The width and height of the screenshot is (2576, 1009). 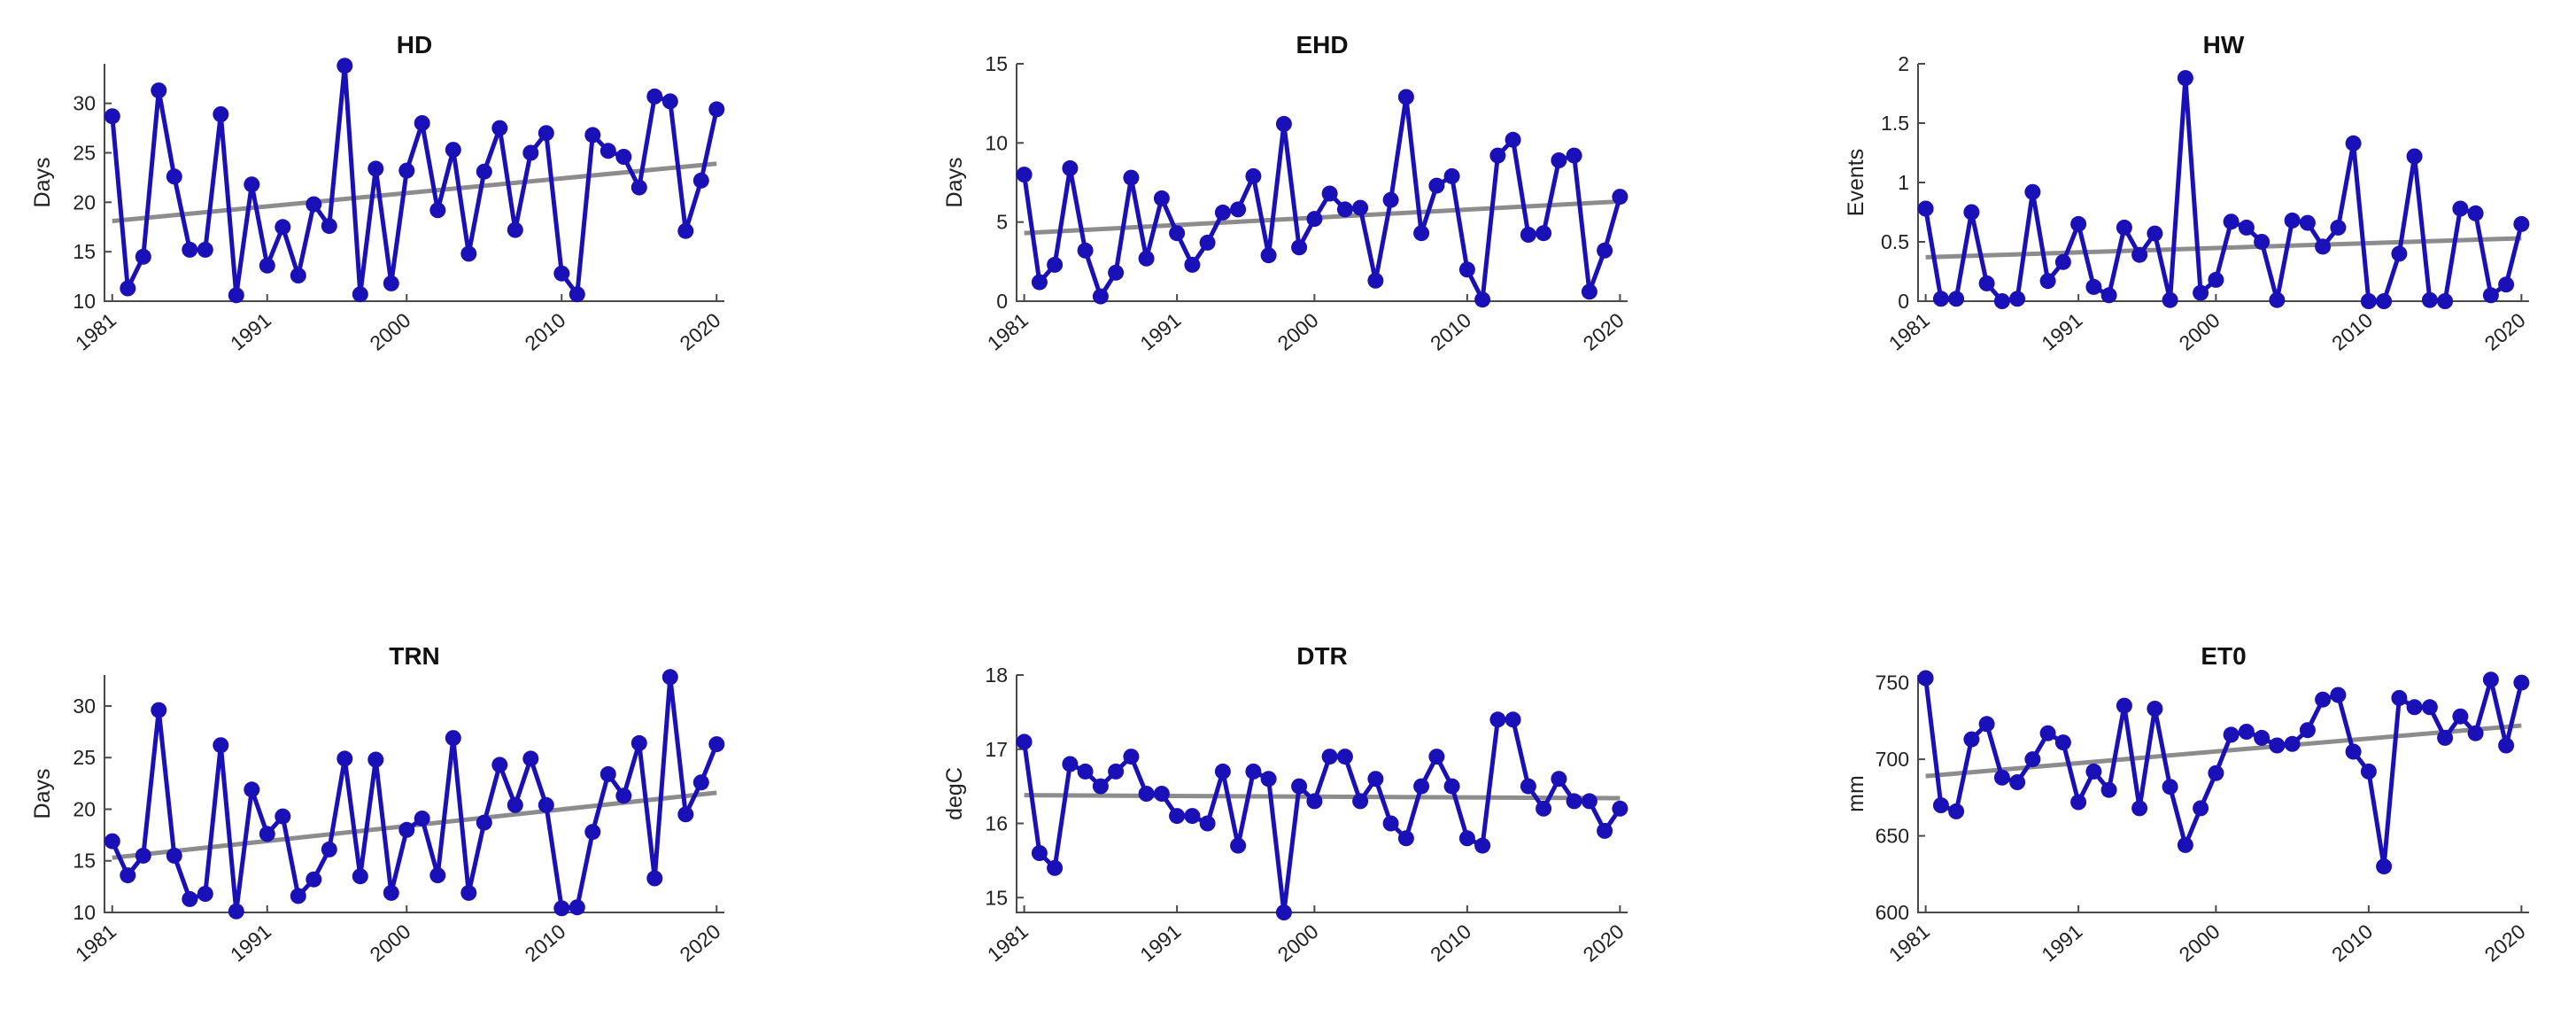 I want to click on y-tick-label: 10, so click(x=996, y=142).